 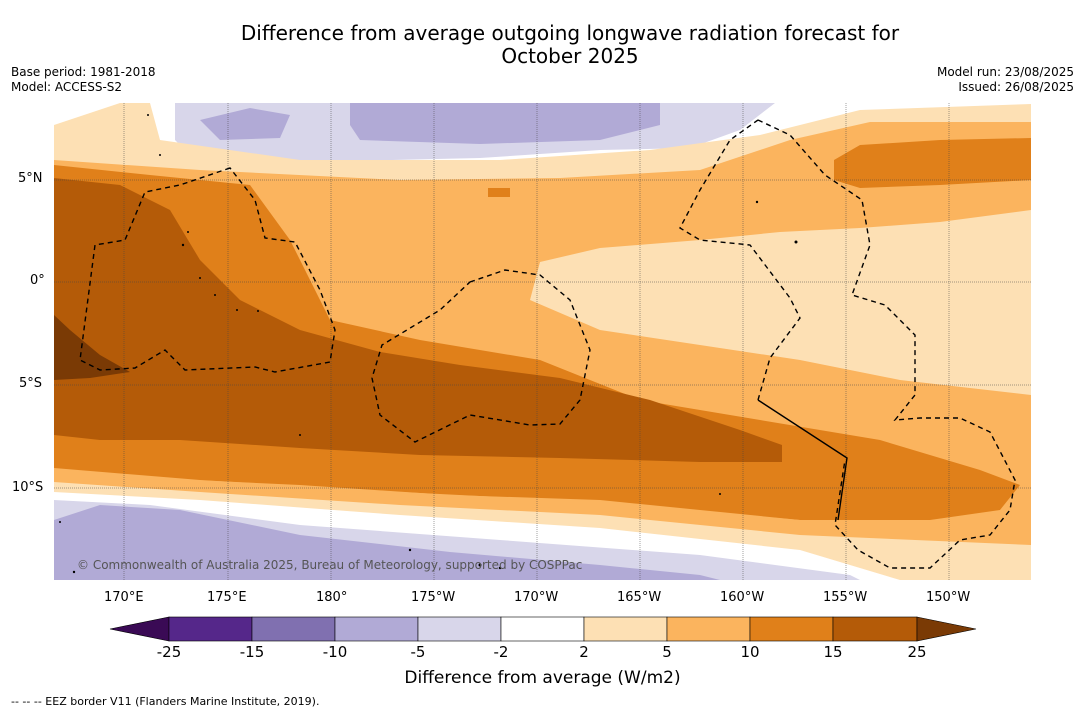 What do you see at coordinates (31, 383) in the screenshot?
I see `lat-label-5s: 5°S` at bounding box center [31, 383].